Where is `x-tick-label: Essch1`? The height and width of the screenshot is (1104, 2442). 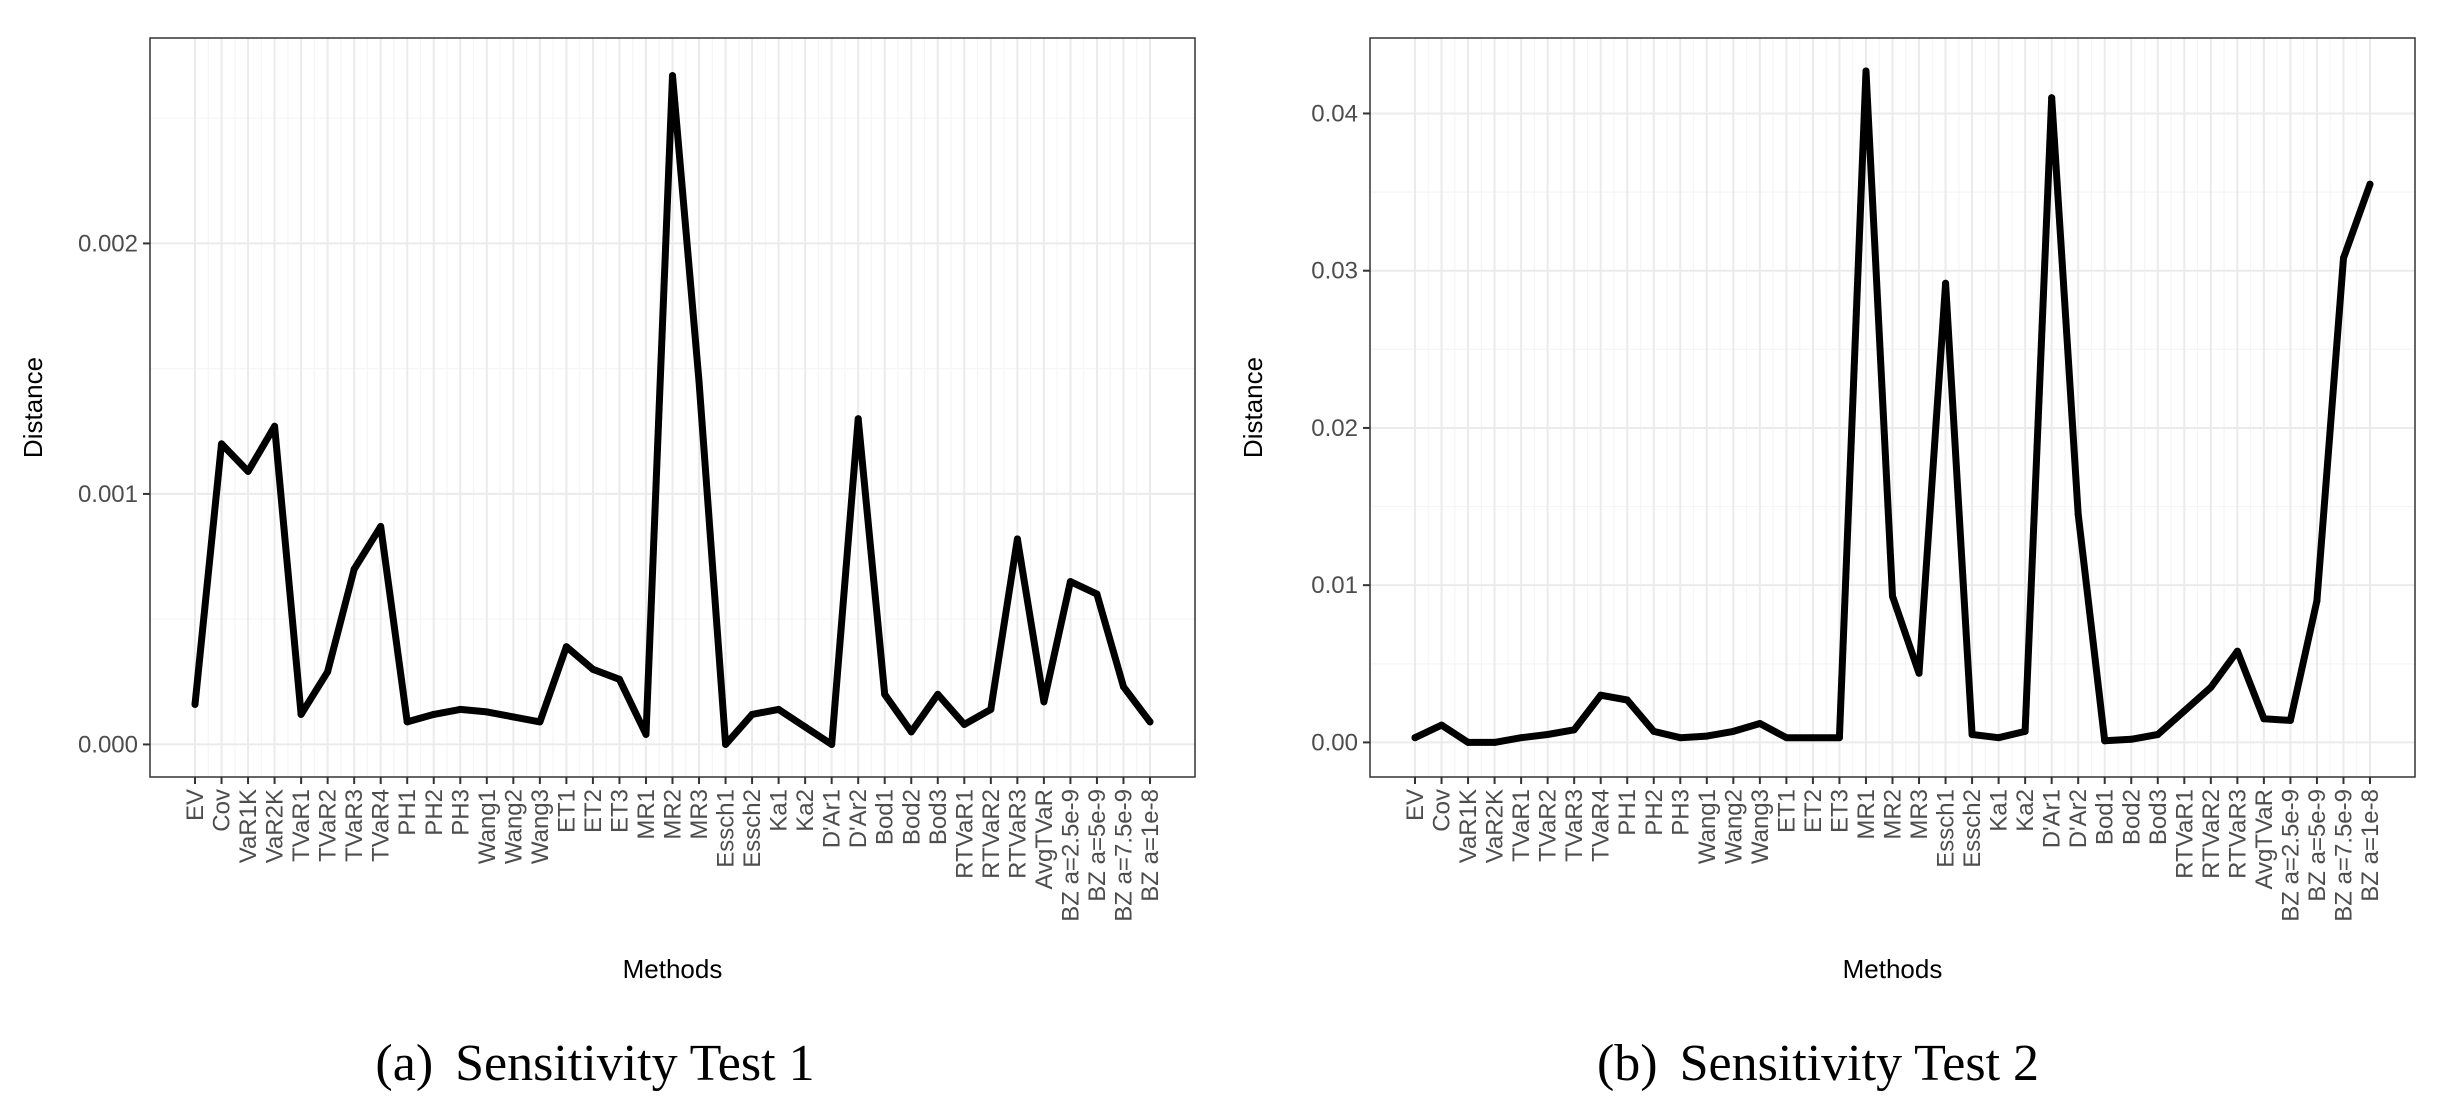
x-tick-label: Essch1 is located at coordinates (726, 828).